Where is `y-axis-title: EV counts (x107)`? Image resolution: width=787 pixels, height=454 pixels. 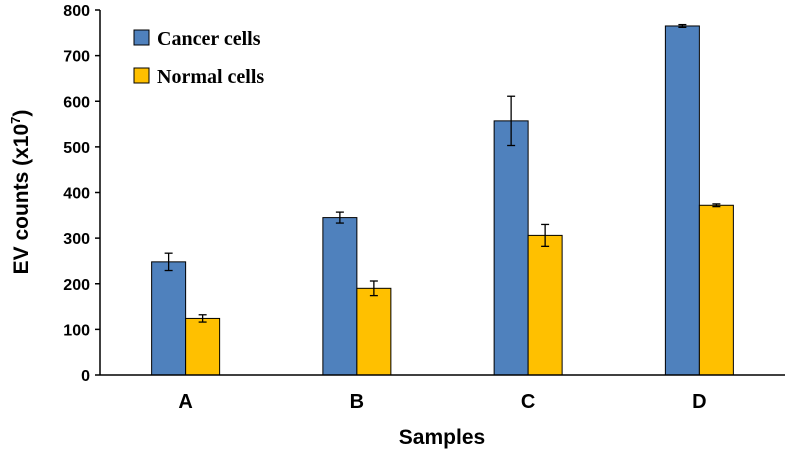
y-axis-title: EV counts (x107) is located at coordinates (20, 192).